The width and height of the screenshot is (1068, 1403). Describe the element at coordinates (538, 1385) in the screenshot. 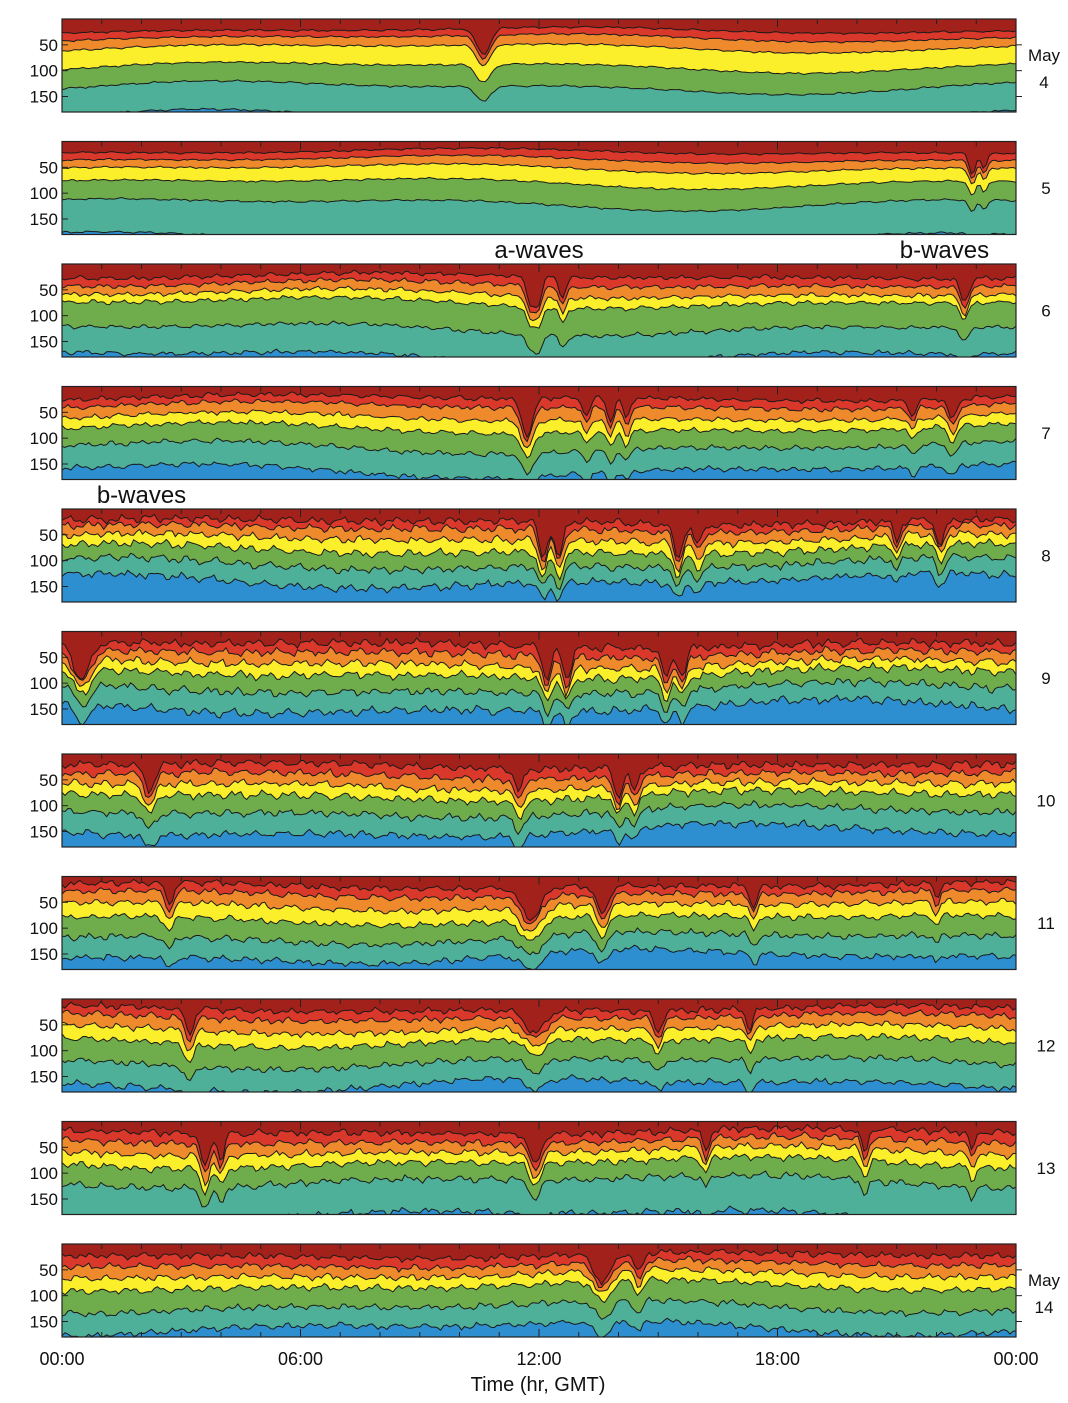

I see `x-axis-label: Time (hr, GMT)` at that location.